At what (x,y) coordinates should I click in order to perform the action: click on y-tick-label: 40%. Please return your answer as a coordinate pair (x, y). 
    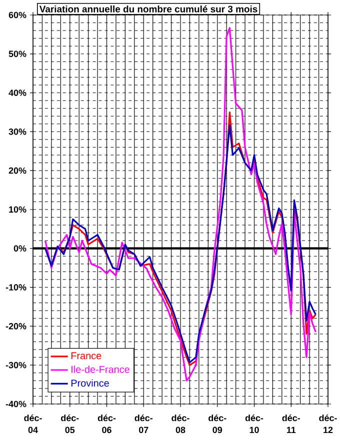
    Looking at the image, I should click on (17, 93).